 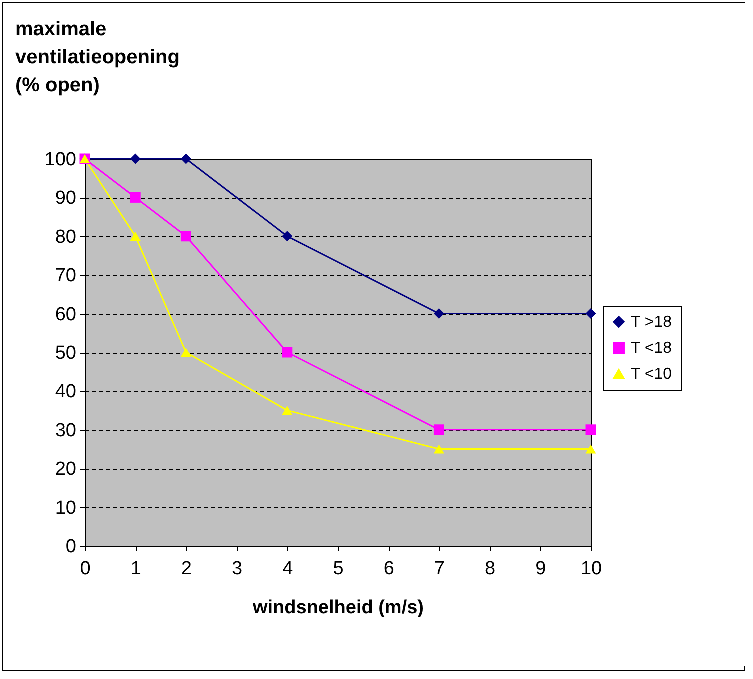 What do you see at coordinates (338, 569) in the screenshot?
I see `x-tick-label: 5` at bounding box center [338, 569].